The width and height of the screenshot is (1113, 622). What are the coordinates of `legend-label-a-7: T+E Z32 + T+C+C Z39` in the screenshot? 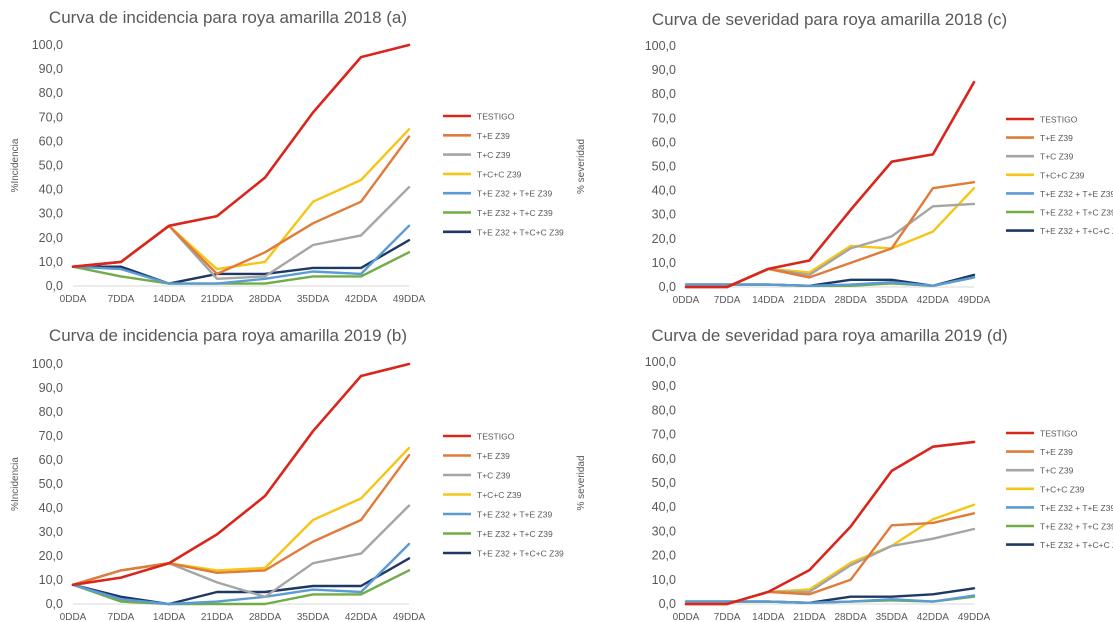 It's located at (520, 232).